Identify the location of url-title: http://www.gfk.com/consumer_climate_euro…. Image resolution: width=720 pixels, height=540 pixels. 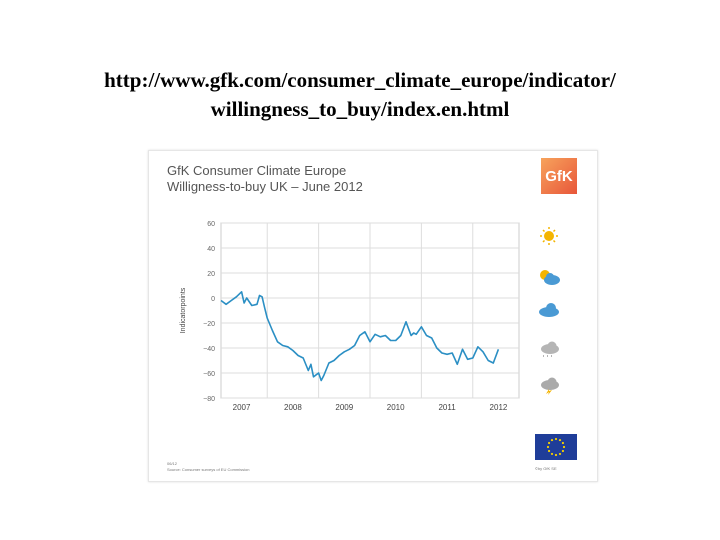
(360, 95).